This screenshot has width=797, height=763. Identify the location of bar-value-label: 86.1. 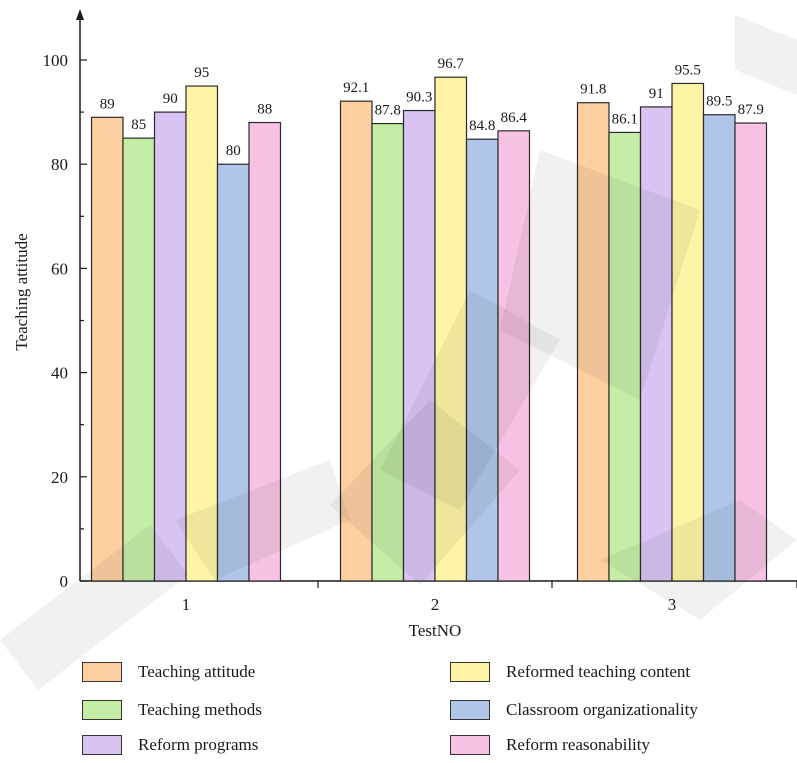
(625, 119).